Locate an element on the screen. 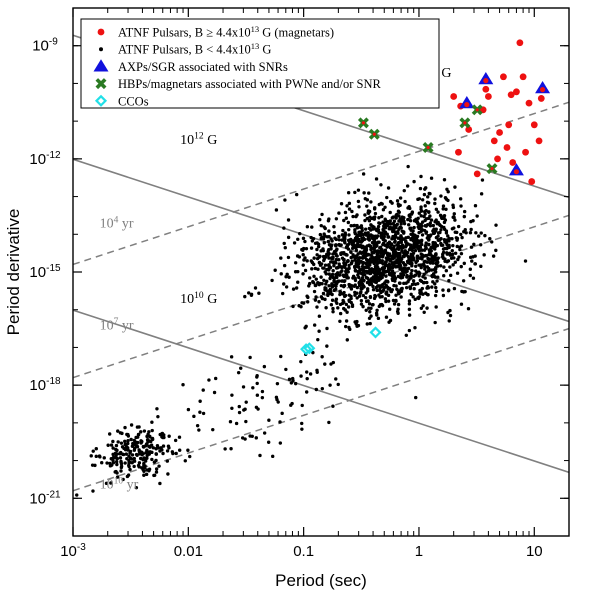 Image resolution: width=599 pixels, height=599 pixels. field-line-label: 1012 G is located at coordinates (198, 140).